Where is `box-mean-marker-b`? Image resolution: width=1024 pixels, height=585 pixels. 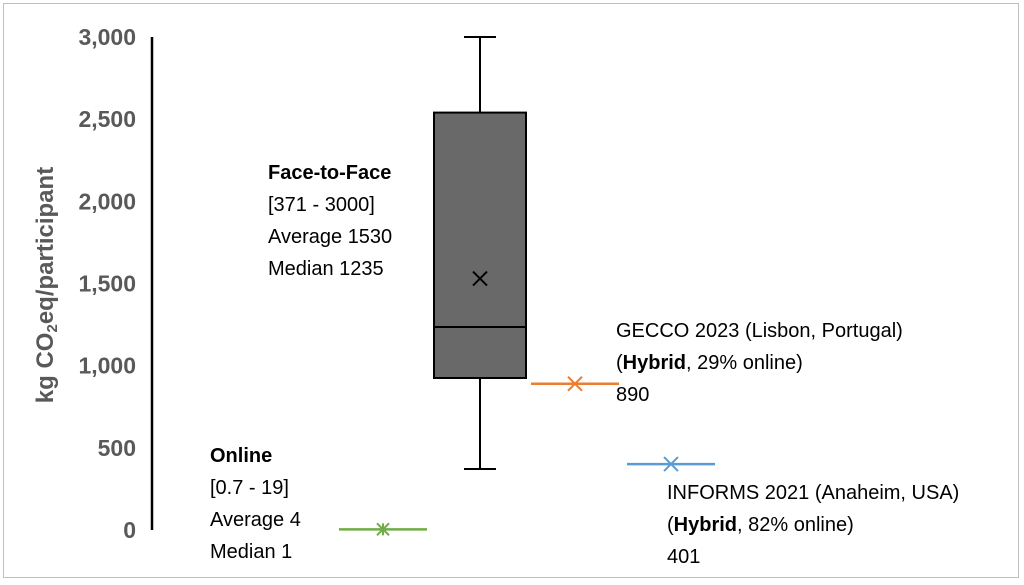 box-mean-marker-b is located at coordinates (480, 278).